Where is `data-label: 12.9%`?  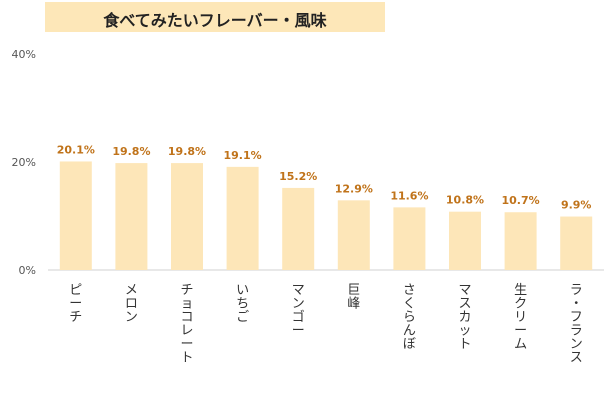 data-label: 12.9% is located at coordinates (354, 188).